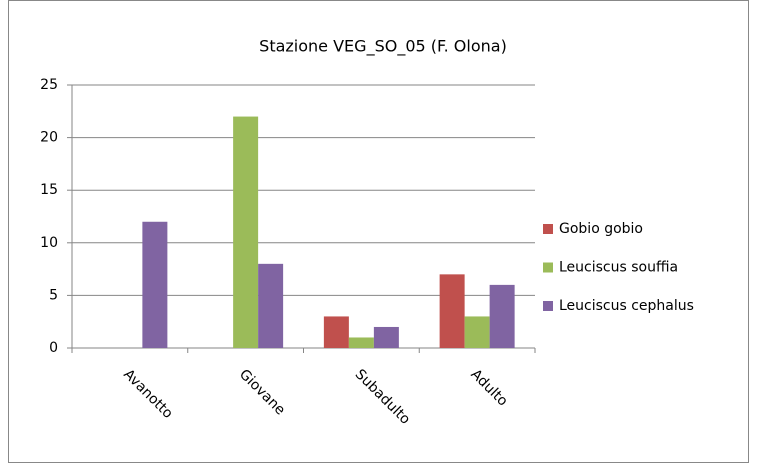  Describe the element at coordinates (49, 243) in the screenshot. I see `y-tick-label: 10` at that location.